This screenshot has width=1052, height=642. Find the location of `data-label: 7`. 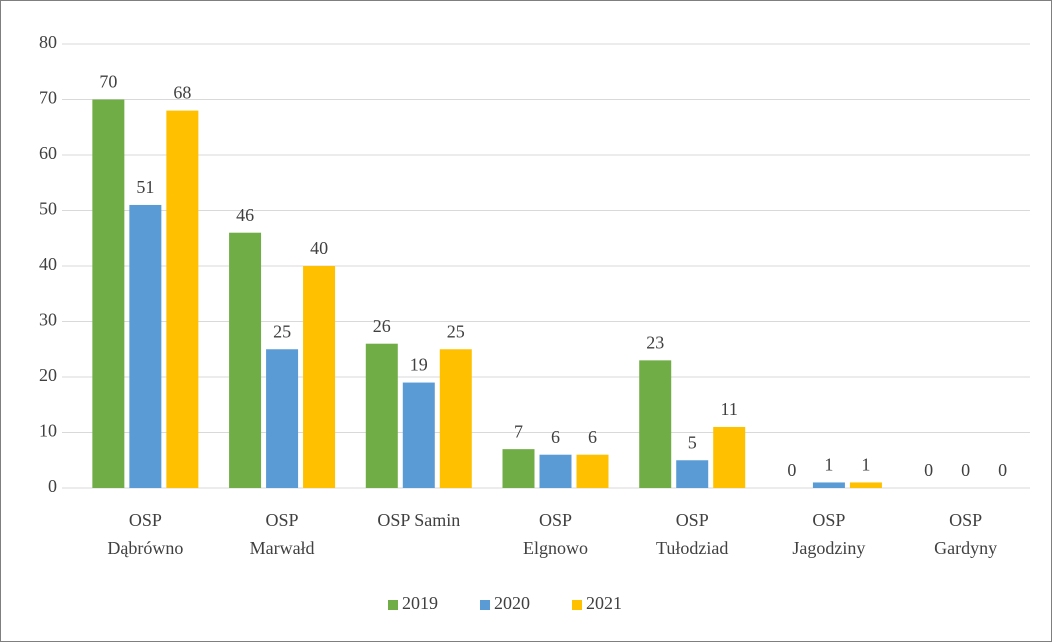

data-label: 7 is located at coordinates (518, 431).